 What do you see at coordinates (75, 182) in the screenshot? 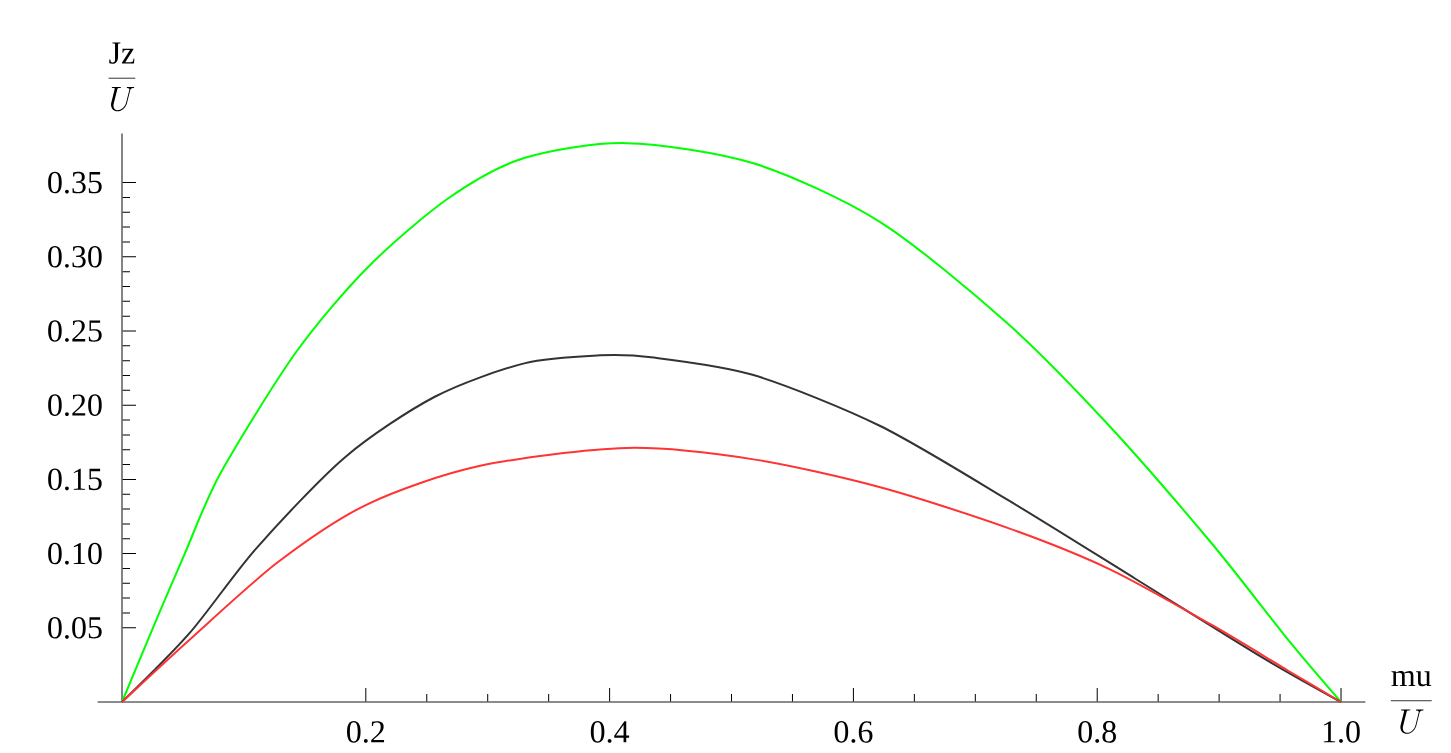
I see `y-tick-label: 0.35` at bounding box center [75, 182].